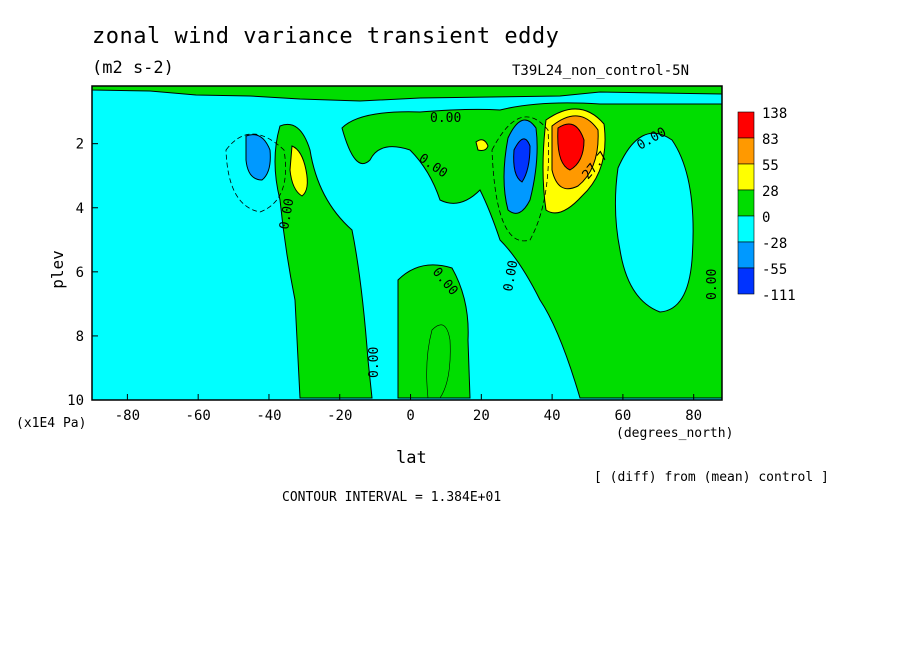  Describe the element at coordinates (675, 433) in the screenshot. I see `x-axis-unit: (degrees_north)` at that location.